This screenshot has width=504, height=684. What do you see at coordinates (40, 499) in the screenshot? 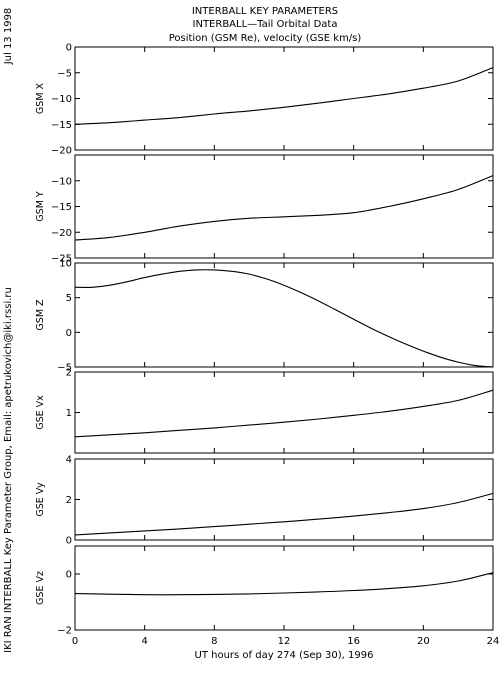
I see `y-axis-label: GSE Vy` at bounding box center [40, 499].